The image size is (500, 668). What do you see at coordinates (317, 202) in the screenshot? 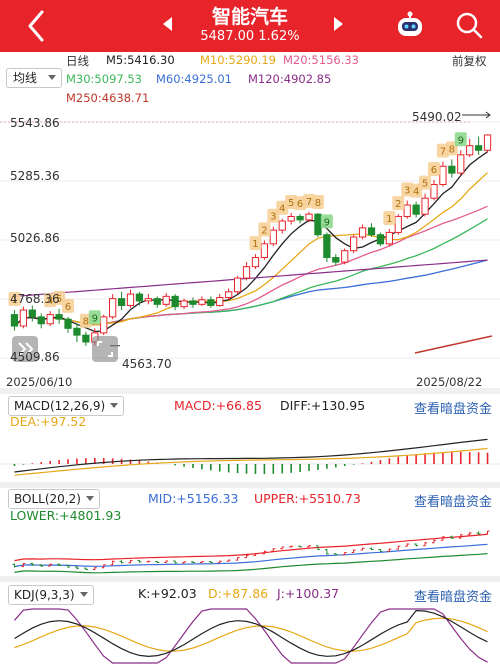
I see `td-sequence-label: 8` at bounding box center [317, 202].